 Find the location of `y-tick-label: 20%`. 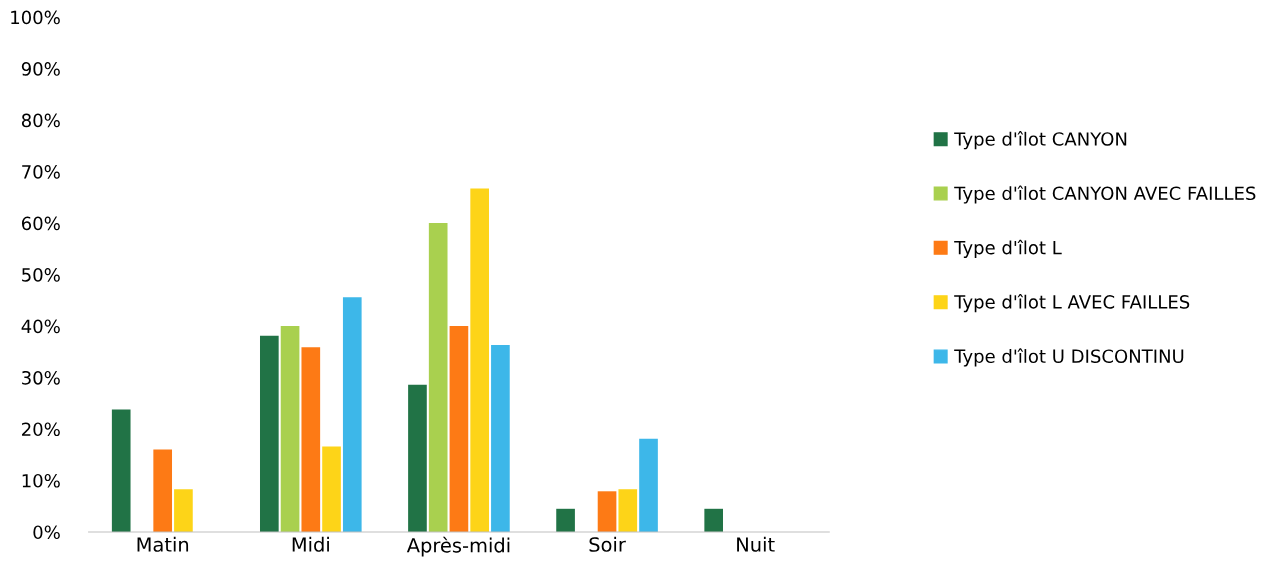

y-tick-label: 20% is located at coordinates (41, 429).